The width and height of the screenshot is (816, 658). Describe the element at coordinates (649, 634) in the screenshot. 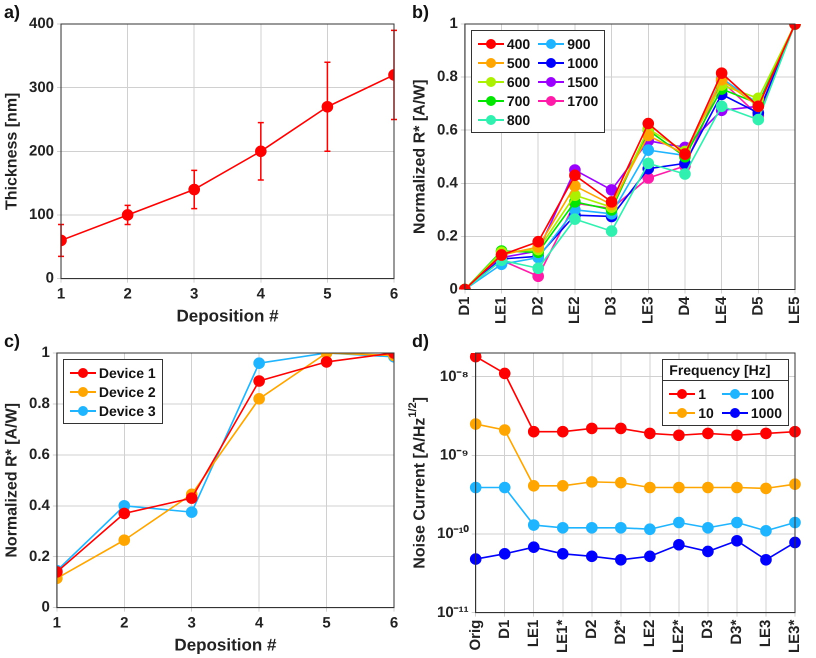

I see `x-tick-label: LE2` at that location.